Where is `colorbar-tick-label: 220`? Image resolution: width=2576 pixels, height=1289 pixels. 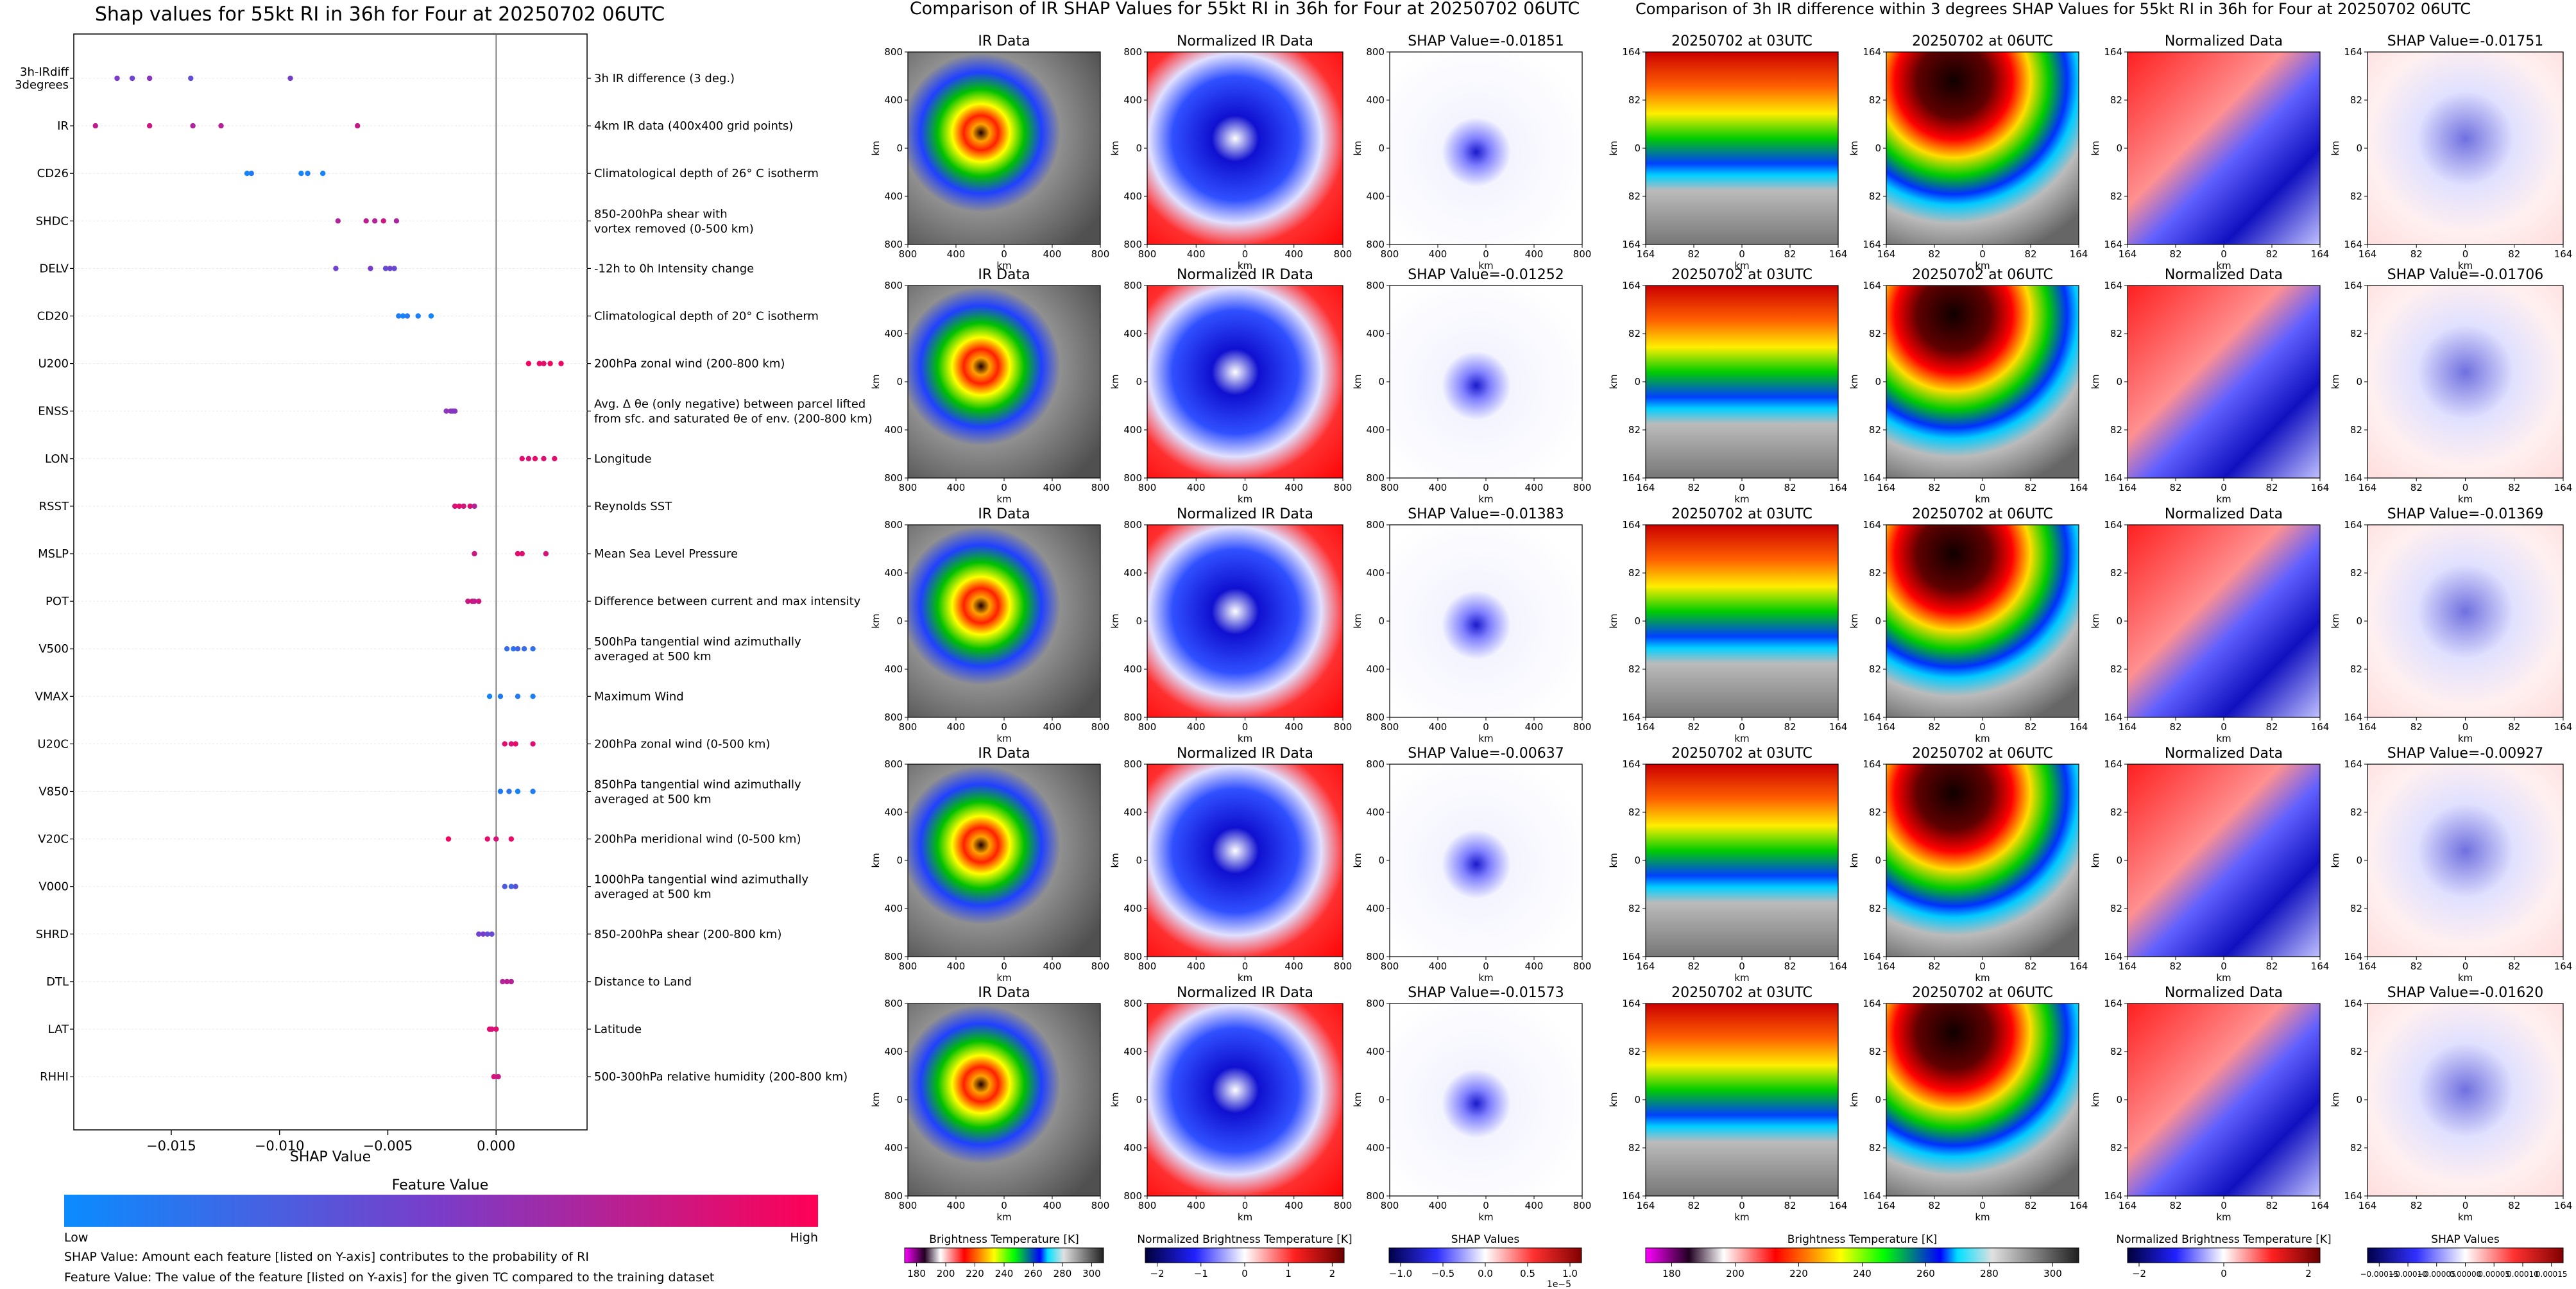 colorbar-tick-label: 220 is located at coordinates (975, 1273).